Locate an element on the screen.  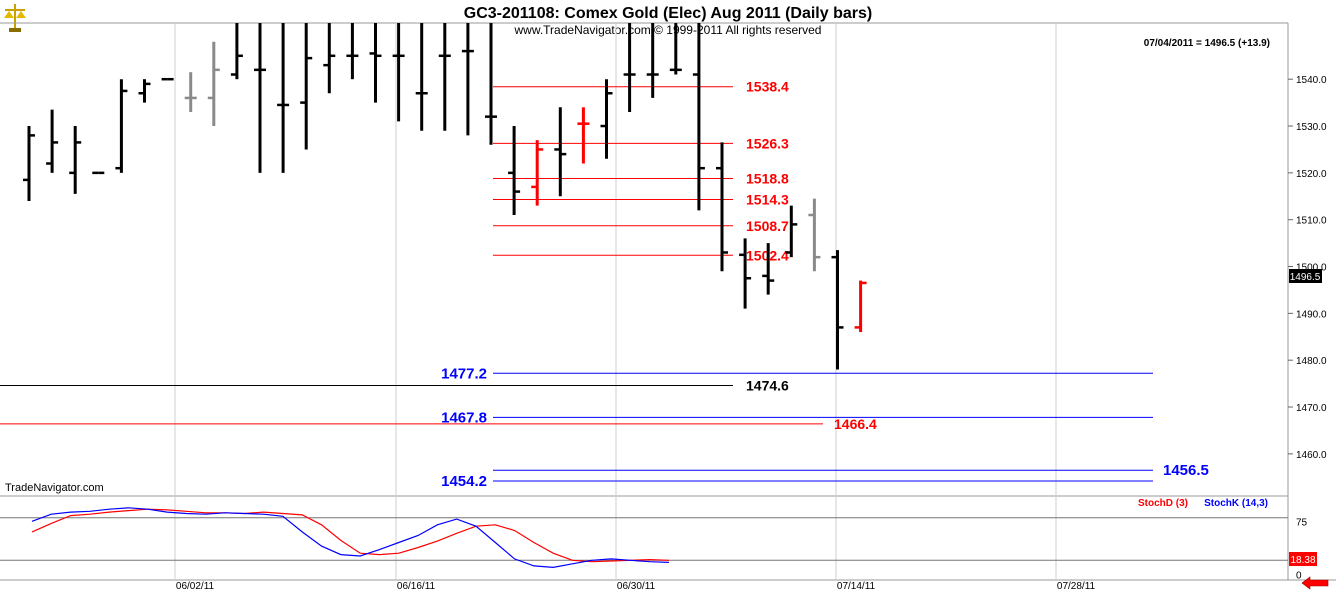
left-arrow-icon is located at coordinates (1315, 583).